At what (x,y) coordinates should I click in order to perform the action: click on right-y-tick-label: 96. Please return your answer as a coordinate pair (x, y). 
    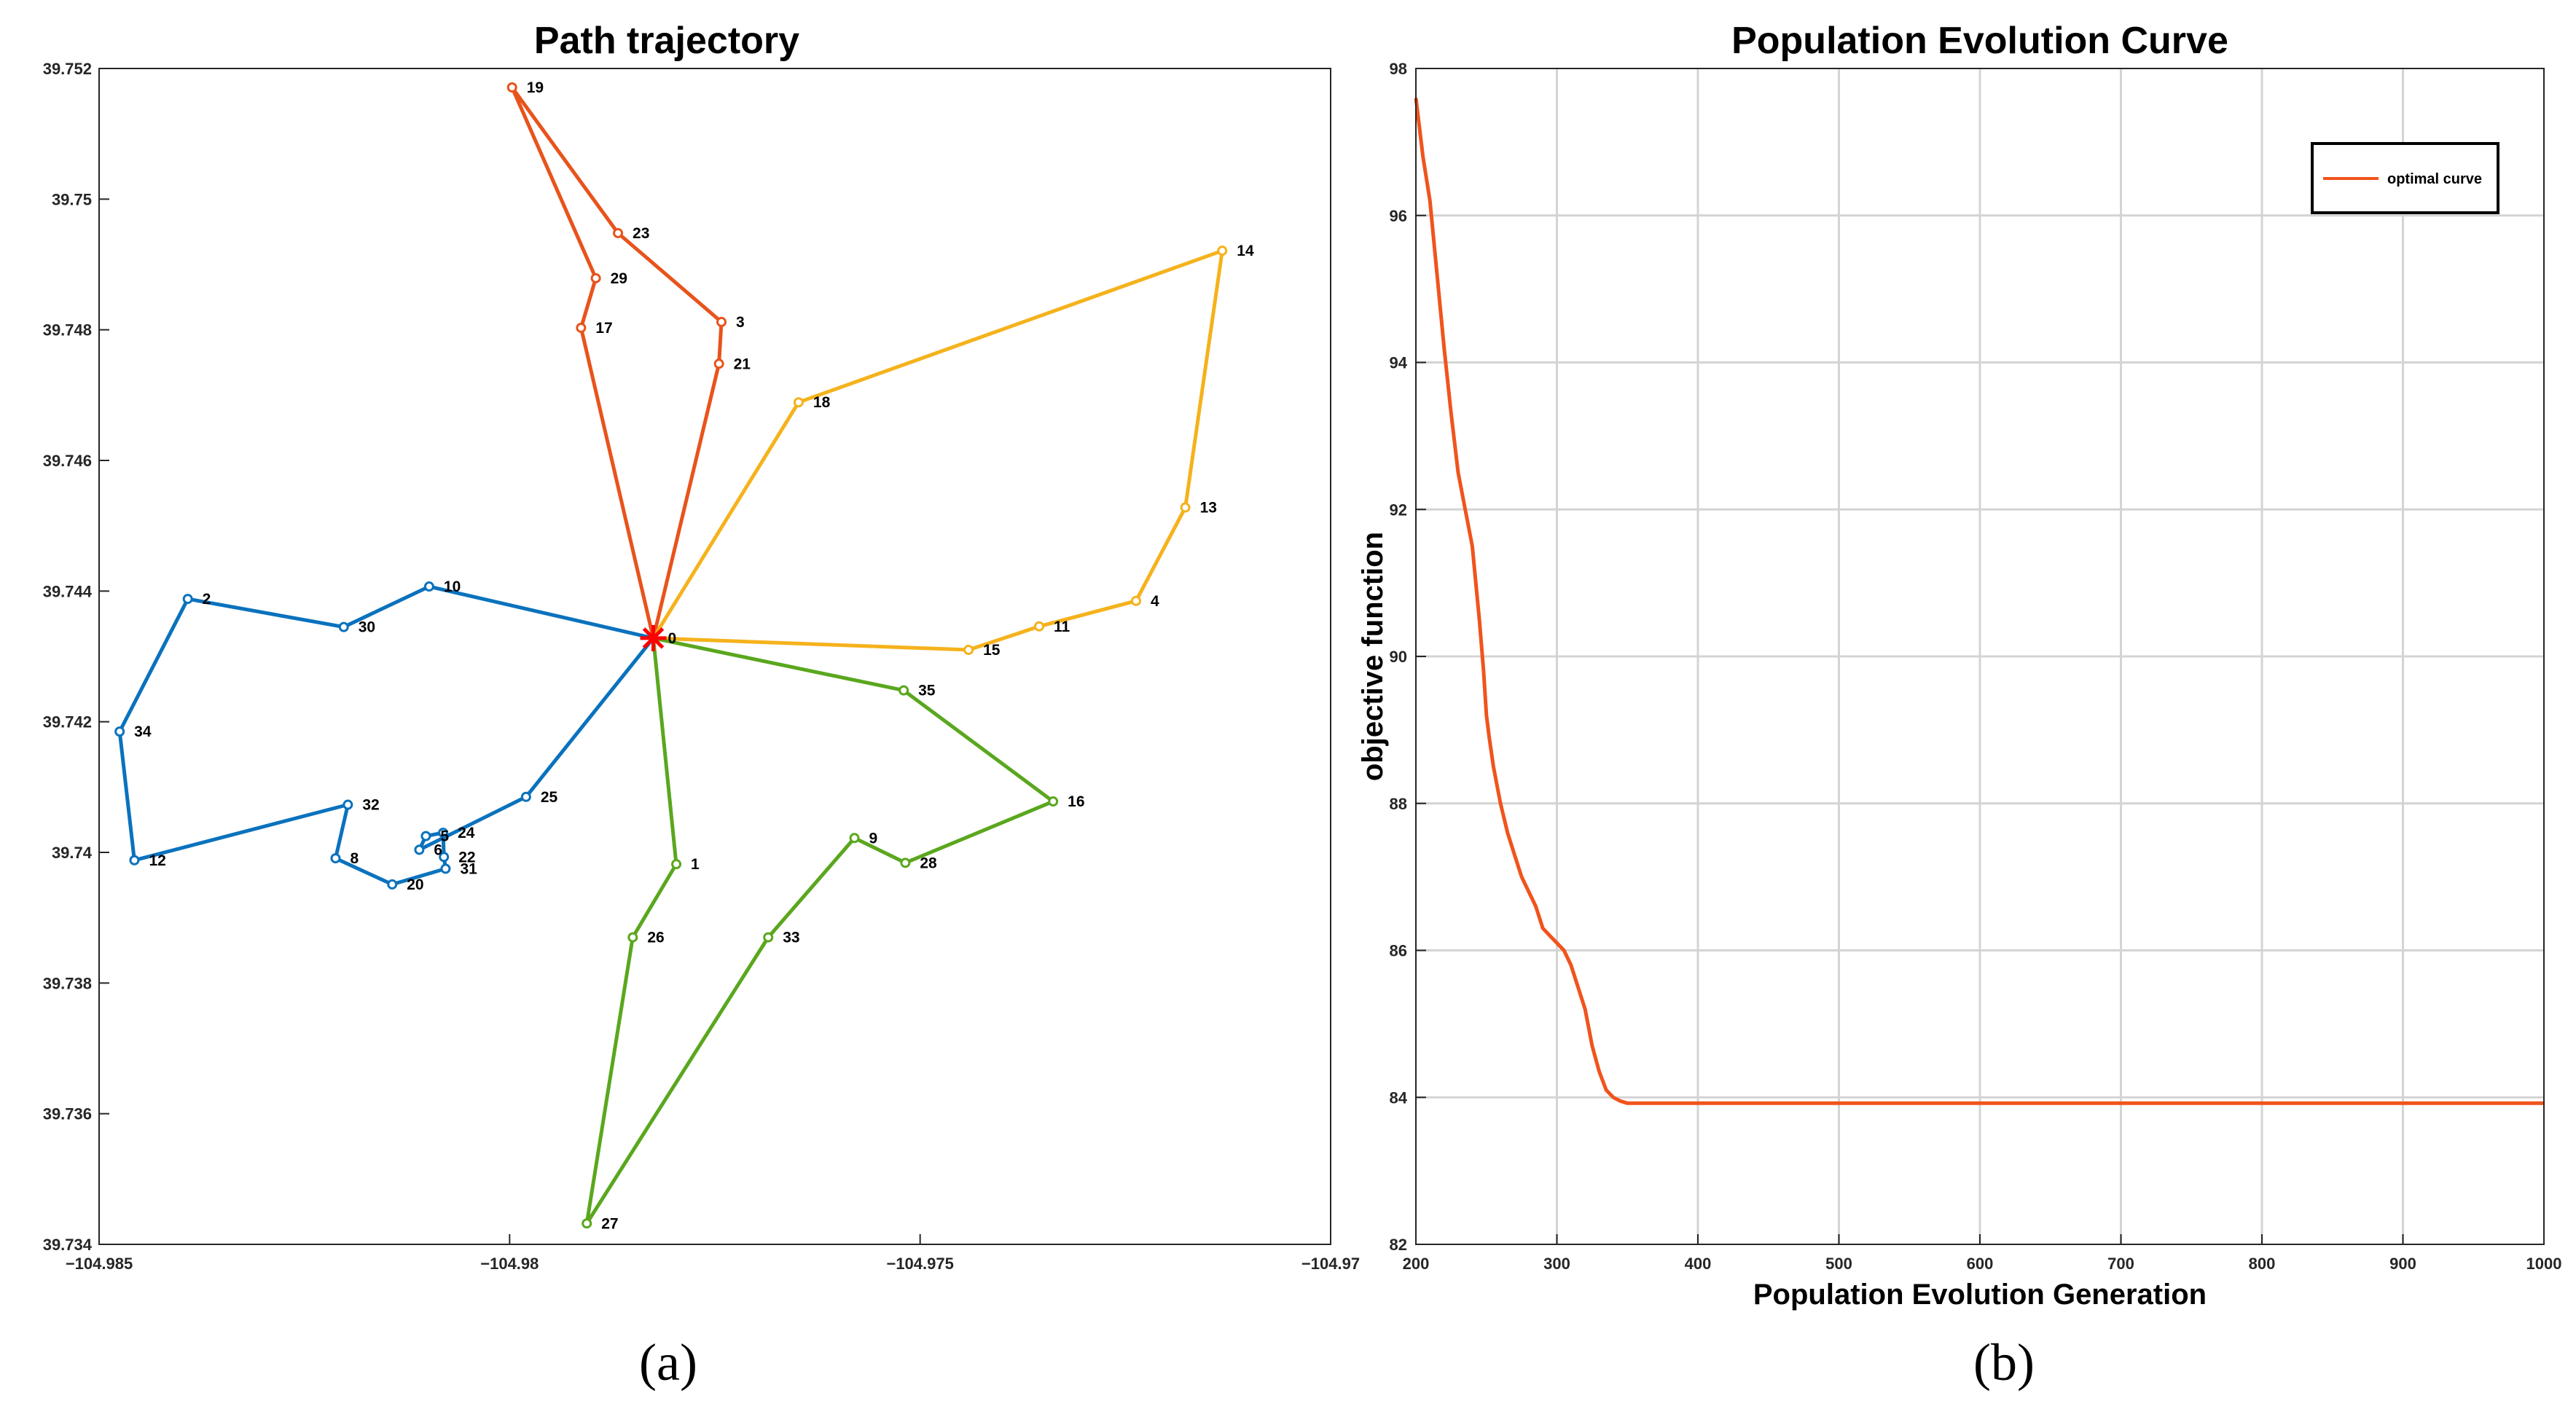
    Looking at the image, I should click on (1398, 216).